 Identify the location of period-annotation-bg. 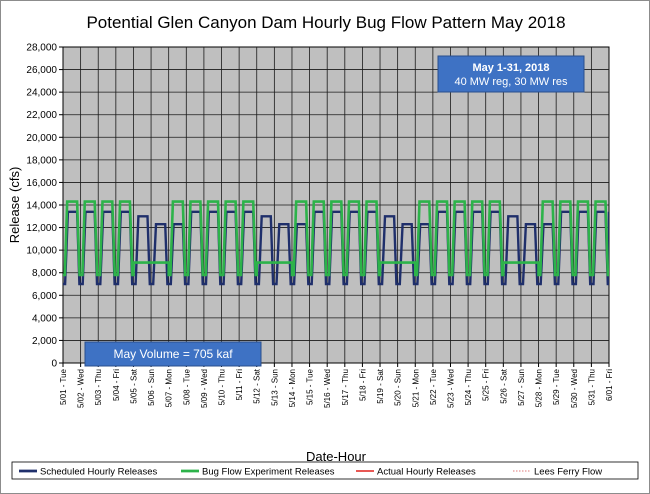
(511, 74).